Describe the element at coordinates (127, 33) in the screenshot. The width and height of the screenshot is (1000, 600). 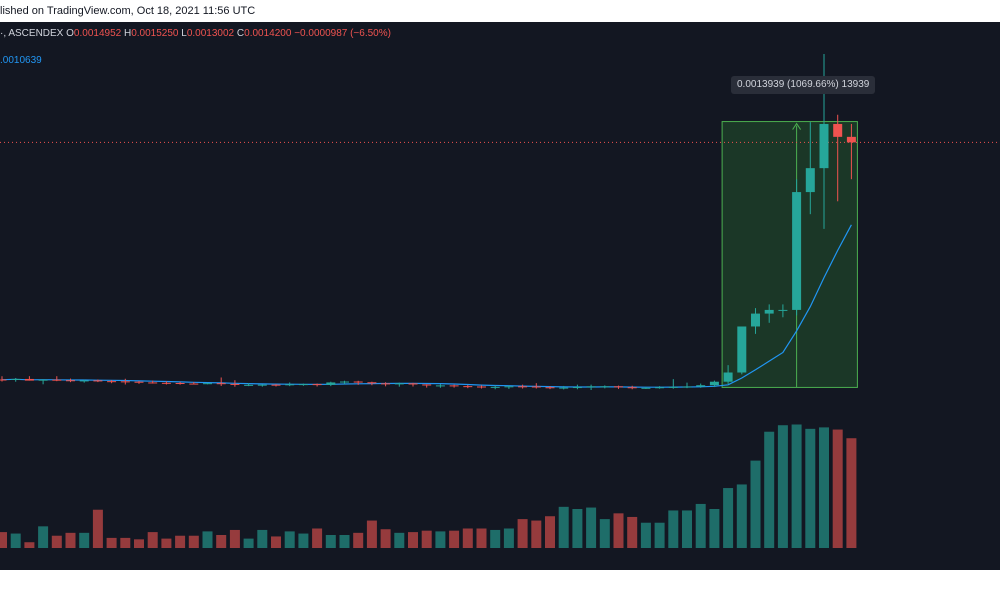
I see `high-label: H` at that location.